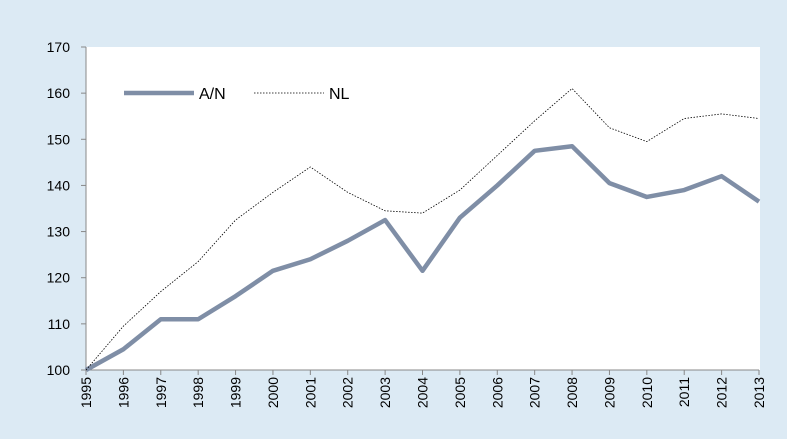  Describe the element at coordinates (759, 392) in the screenshot. I see `x-tick-label: 2013` at that location.